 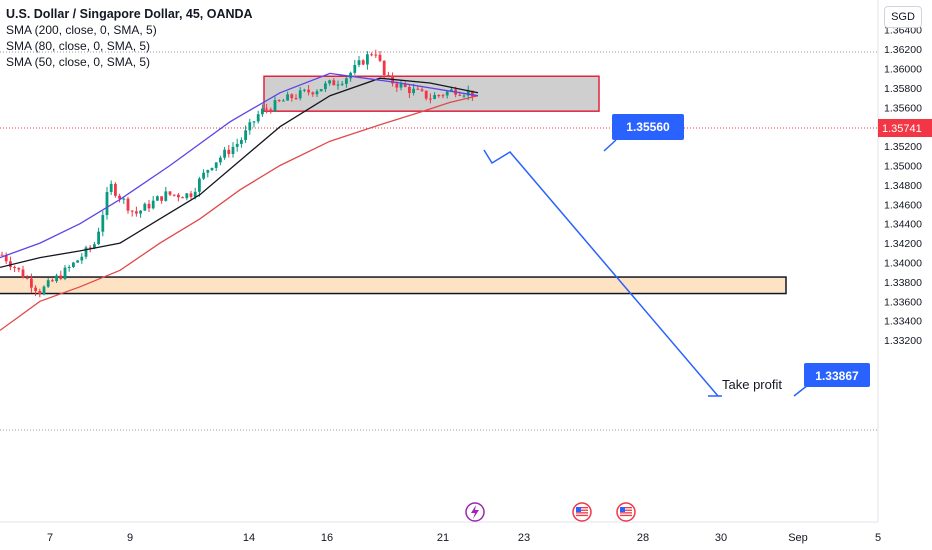 What do you see at coordinates (903, 50) in the screenshot?
I see `price-tick-label: 1.36200` at bounding box center [903, 50].